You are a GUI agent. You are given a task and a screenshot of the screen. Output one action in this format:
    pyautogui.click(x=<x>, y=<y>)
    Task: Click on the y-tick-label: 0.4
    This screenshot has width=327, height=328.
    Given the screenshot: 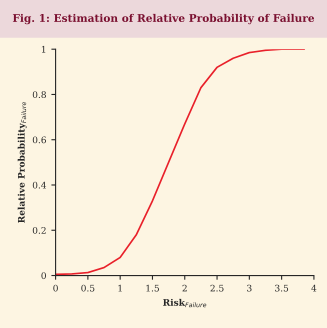 What is the action you would take?
    pyautogui.click(x=39, y=185)
    